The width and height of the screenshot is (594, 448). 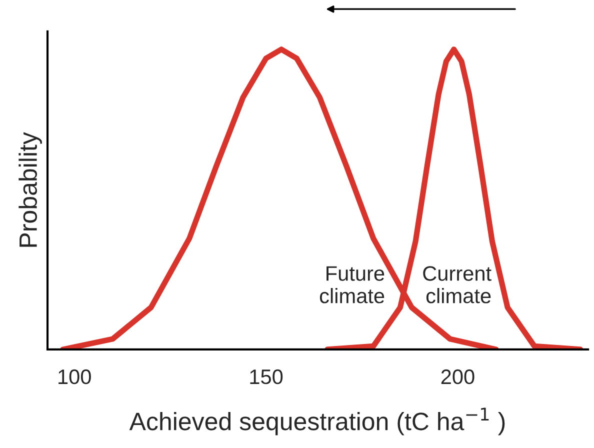 What do you see at coordinates (74, 376) in the screenshot?
I see `x-tick-label: 100` at bounding box center [74, 376].